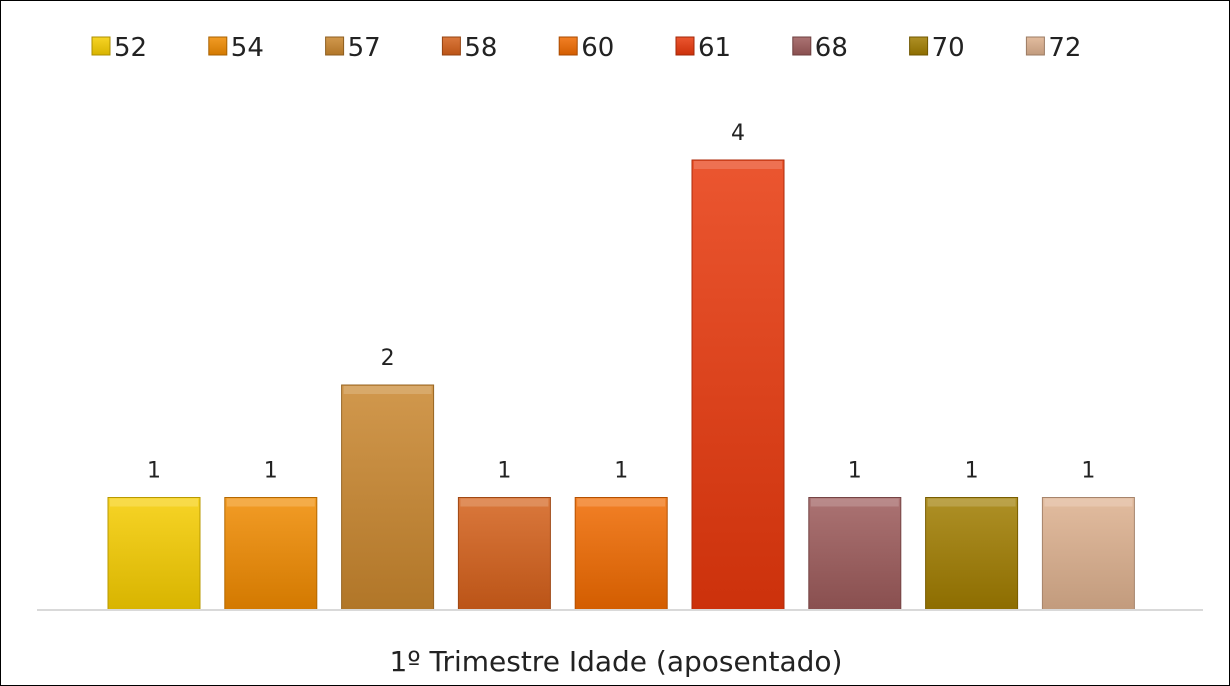 The width and height of the screenshot is (1230, 686). Describe the element at coordinates (154, 471) in the screenshot. I see `data-label-52: 1` at that location.